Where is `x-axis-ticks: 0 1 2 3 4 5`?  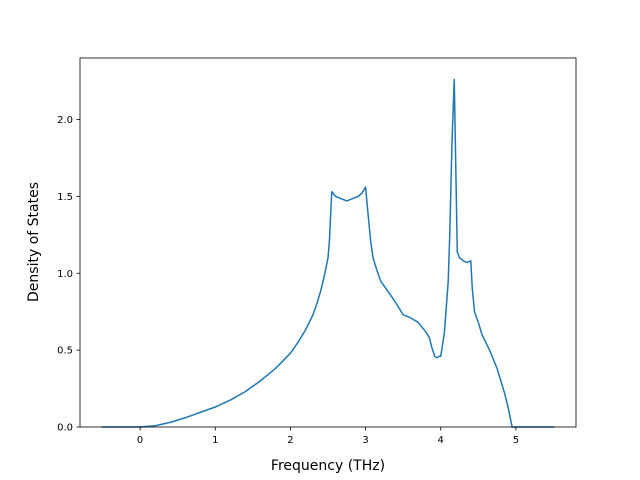 x-axis-ticks: 0 1 2 3 4 5 is located at coordinates (328, 436).